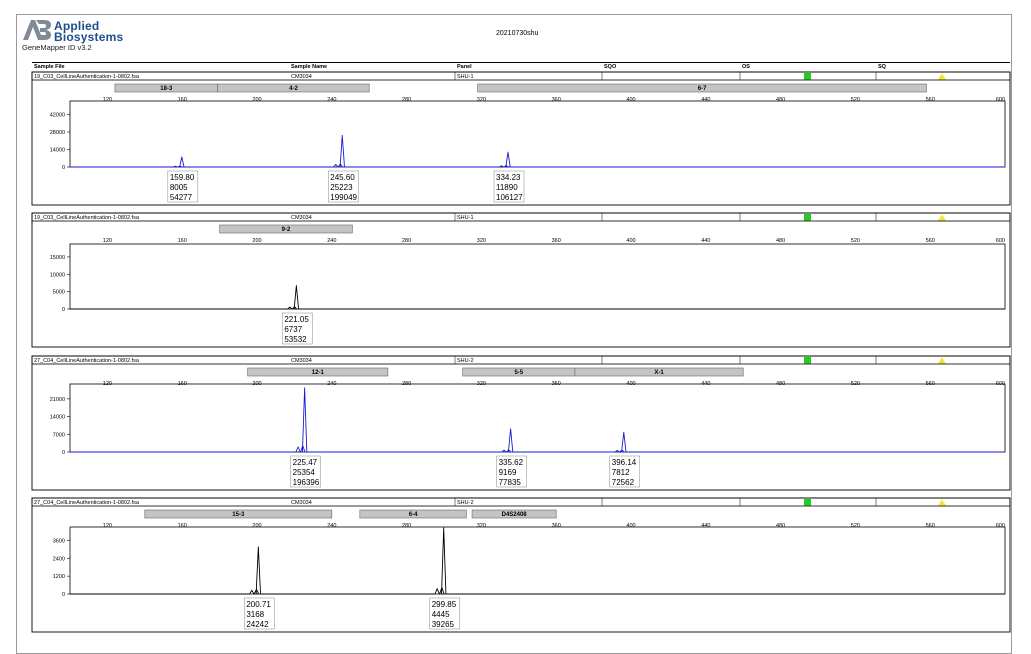  Describe the element at coordinates (509, 197) in the screenshot. I see `peak-area: 106127` at that location.